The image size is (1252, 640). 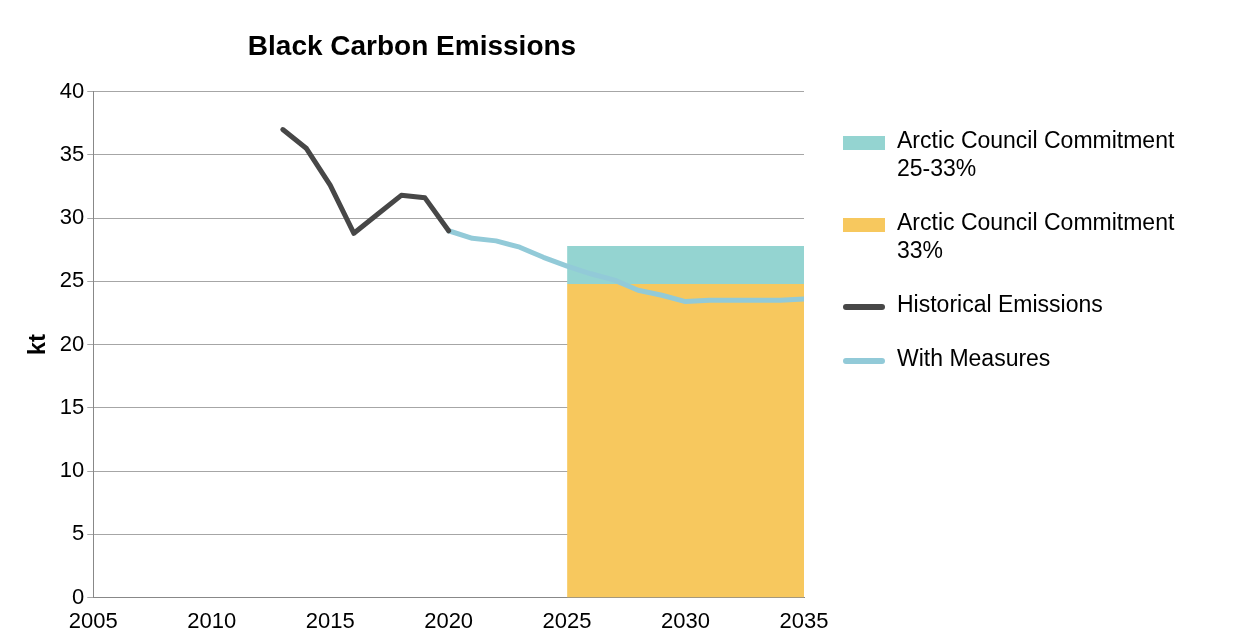 What do you see at coordinates (449, 620) in the screenshot?
I see `x-tick-label: 2020` at bounding box center [449, 620].